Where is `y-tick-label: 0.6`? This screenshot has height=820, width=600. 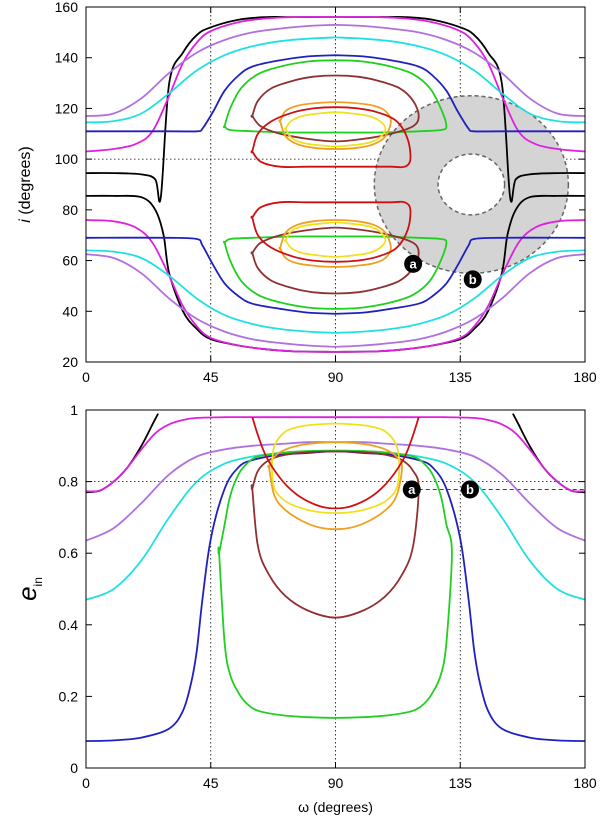 y-tick-label: 0.6 is located at coordinates (69, 553).